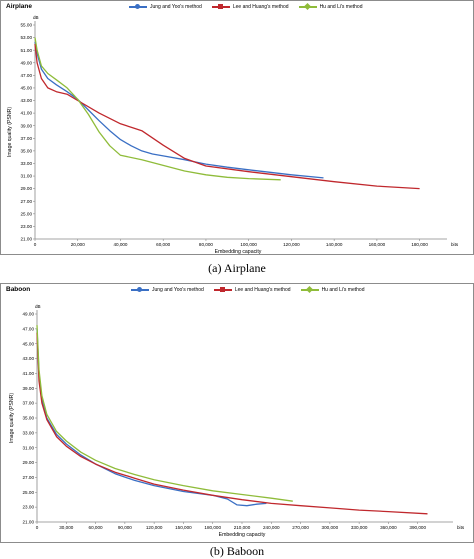 The image size is (474, 559). Describe the element at coordinates (359, 527) in the screenshot. I see `x-tick-label: 330,000` at that location.